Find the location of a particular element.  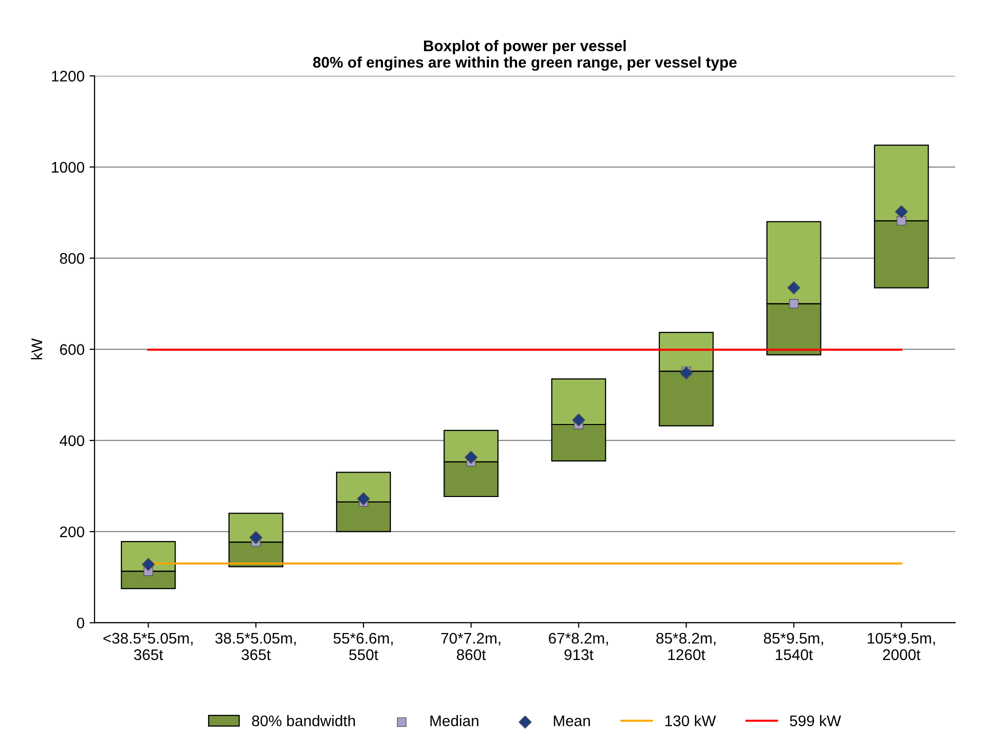

x-tick-label: 38.5*5.05m, 365t is located at coordinates (255, 646).